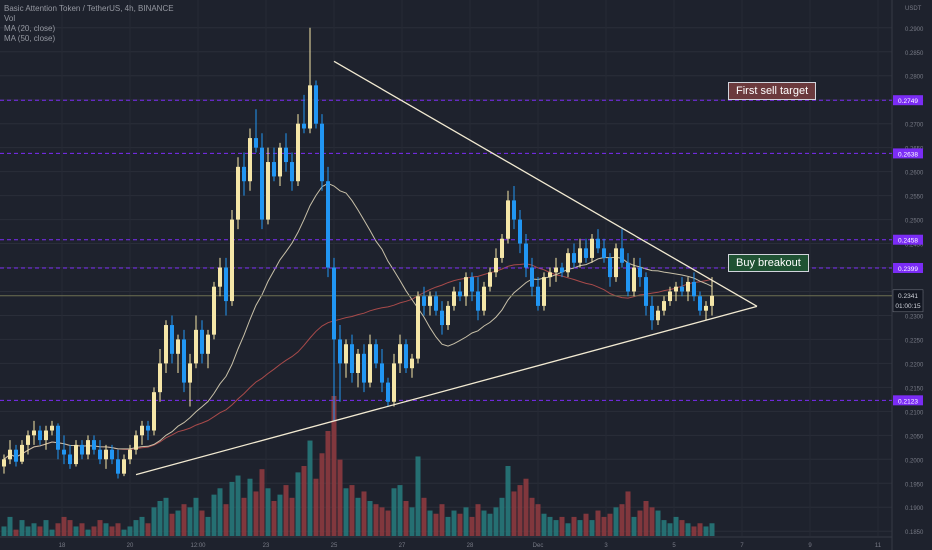 The height and width of the screenshot is (550, 932). Describe the element at coordinates (768, 263) in the screenshot. I see `buy-breakout-annotation: Buy breakout` at that location.